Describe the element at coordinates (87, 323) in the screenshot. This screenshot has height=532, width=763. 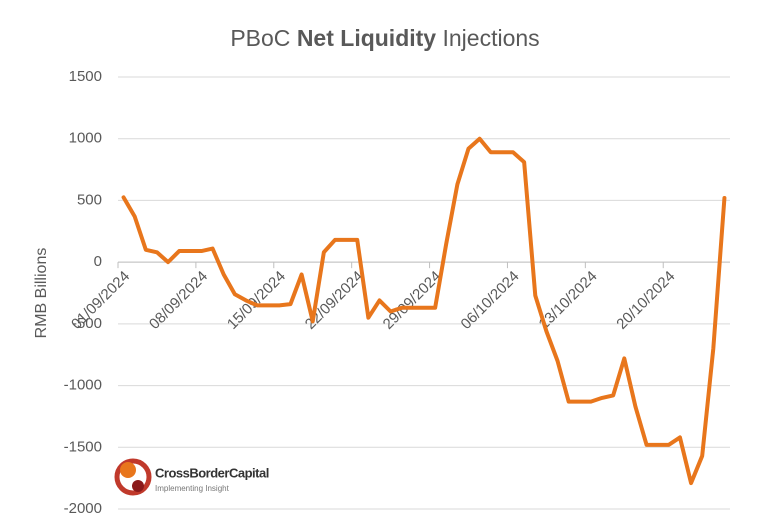
I see `y-tick-label: -500` at that location.